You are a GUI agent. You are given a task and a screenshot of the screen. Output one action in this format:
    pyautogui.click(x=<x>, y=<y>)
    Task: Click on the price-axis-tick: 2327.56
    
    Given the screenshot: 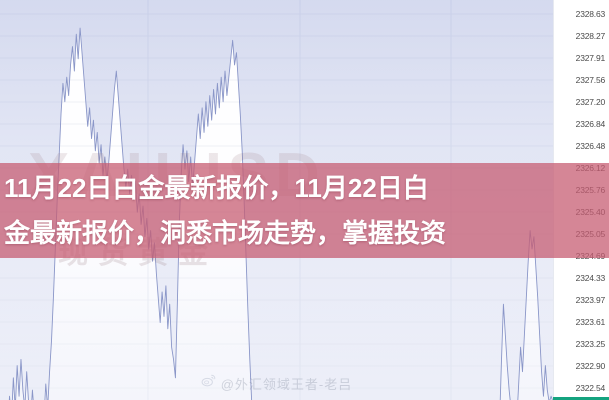 What is the action you would take?
    pyautogui.click(x=590, y=80)
    